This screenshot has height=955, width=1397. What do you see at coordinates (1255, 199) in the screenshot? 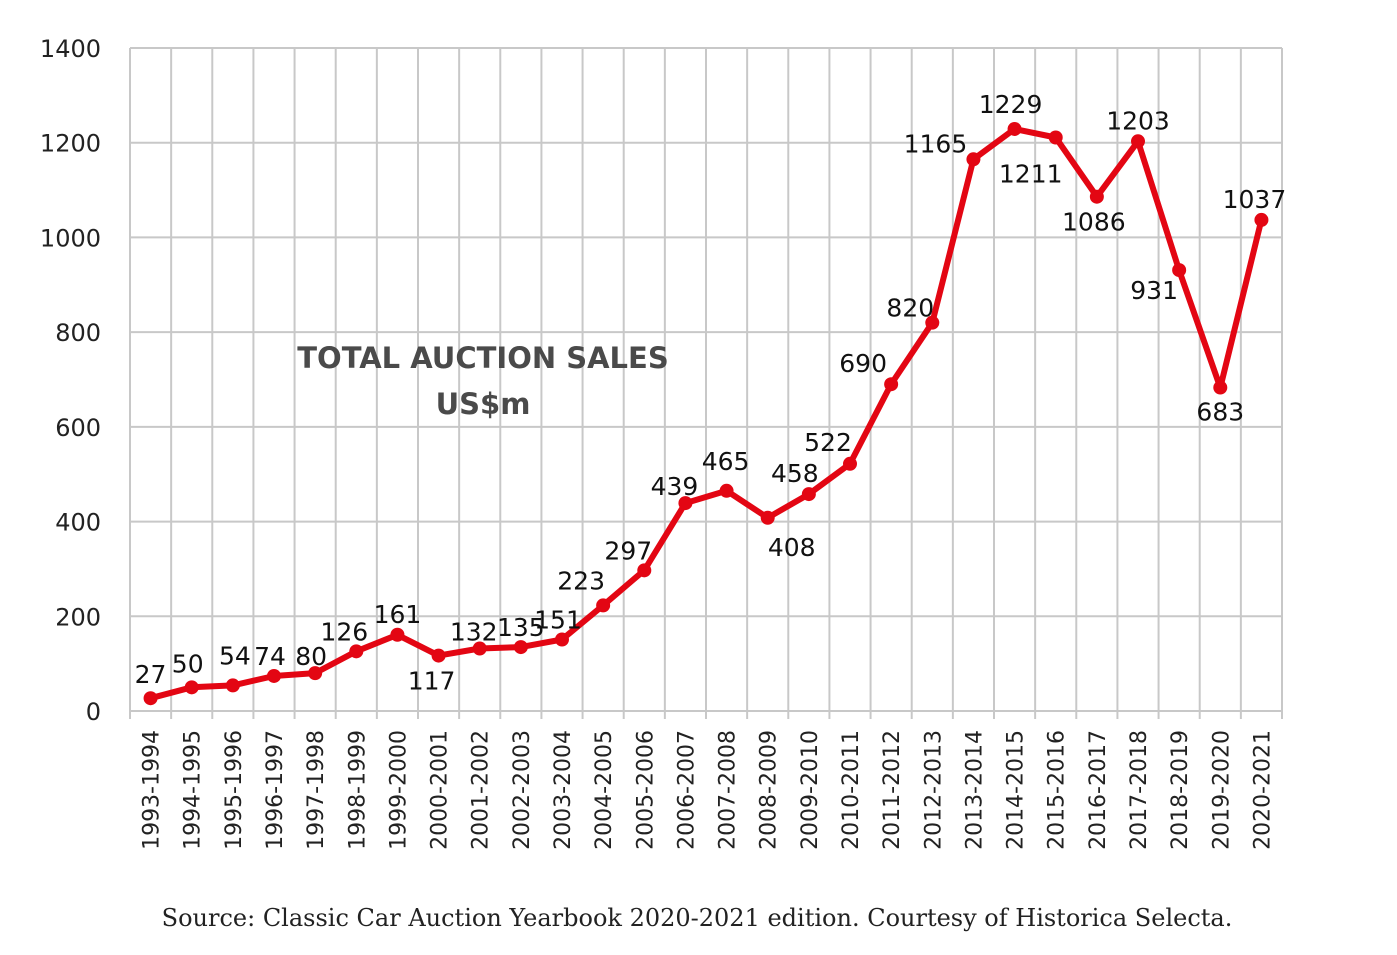
I see `data-label: 1037` at bounding box center [1255, 199].